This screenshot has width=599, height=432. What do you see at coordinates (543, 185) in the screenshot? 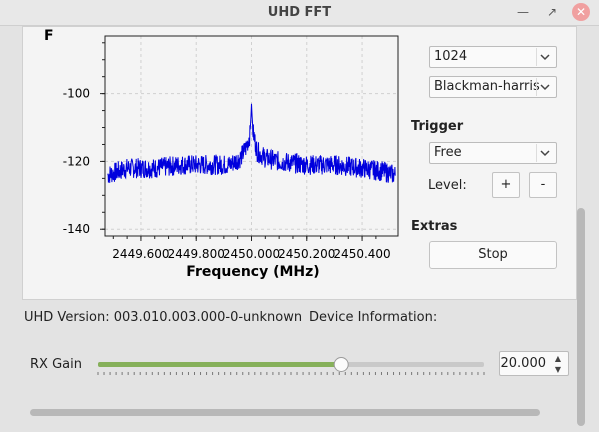
I see `level-decrease-button: -` at bounding box center [543, 185].